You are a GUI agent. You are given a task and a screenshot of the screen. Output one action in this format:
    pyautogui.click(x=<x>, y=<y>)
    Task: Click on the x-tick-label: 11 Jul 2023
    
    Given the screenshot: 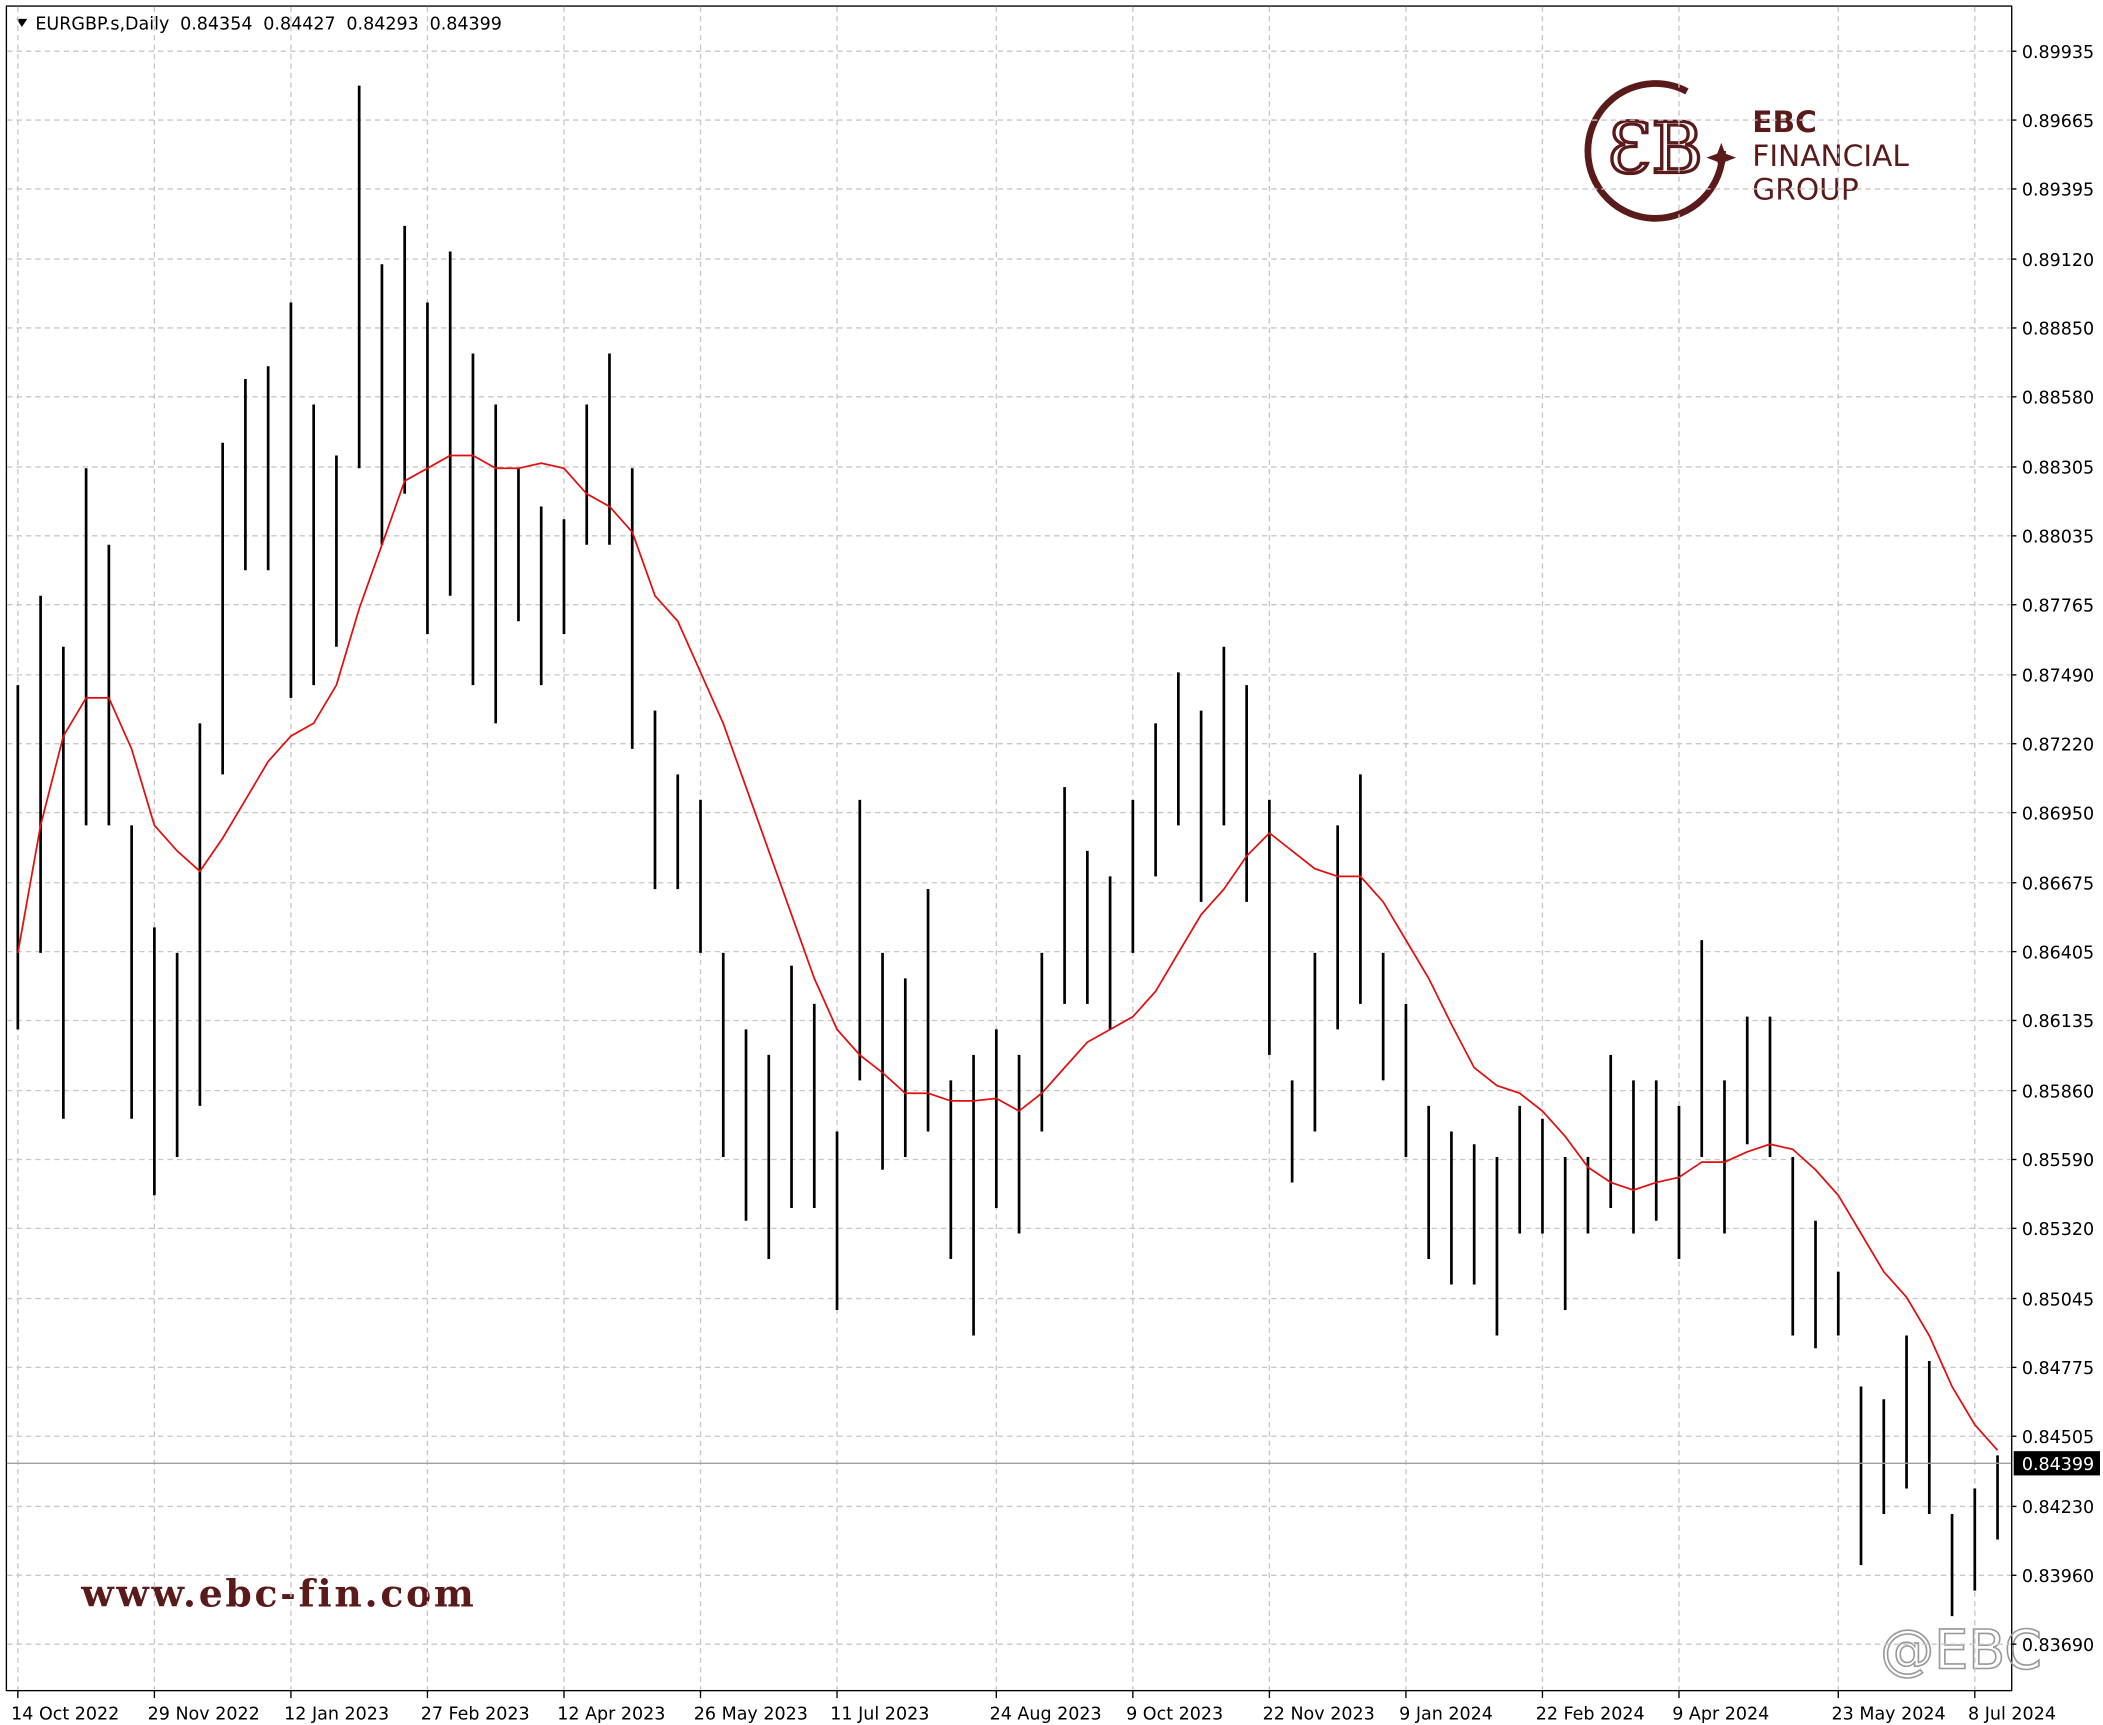 What is the action you would take?
    pyautogui.click(x=879, y=1715)
    